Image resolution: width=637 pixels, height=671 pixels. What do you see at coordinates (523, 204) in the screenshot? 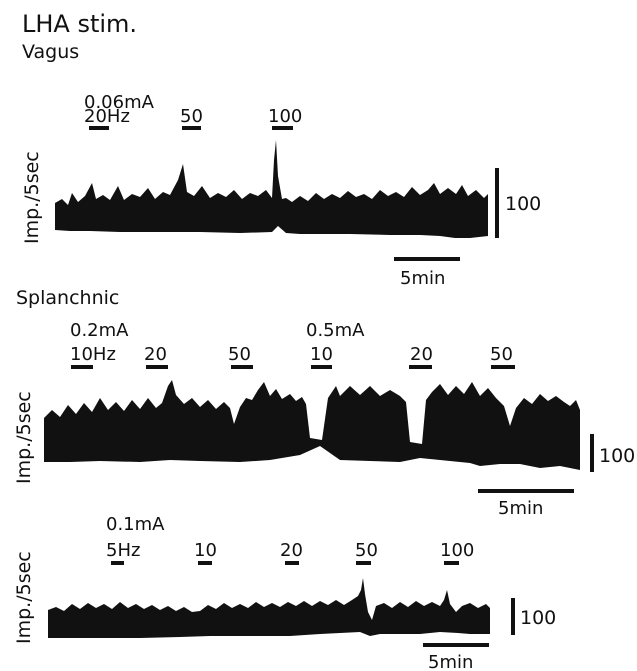
I see `panel-vagus-scale-value: 100` at bounding box center [523, 204].